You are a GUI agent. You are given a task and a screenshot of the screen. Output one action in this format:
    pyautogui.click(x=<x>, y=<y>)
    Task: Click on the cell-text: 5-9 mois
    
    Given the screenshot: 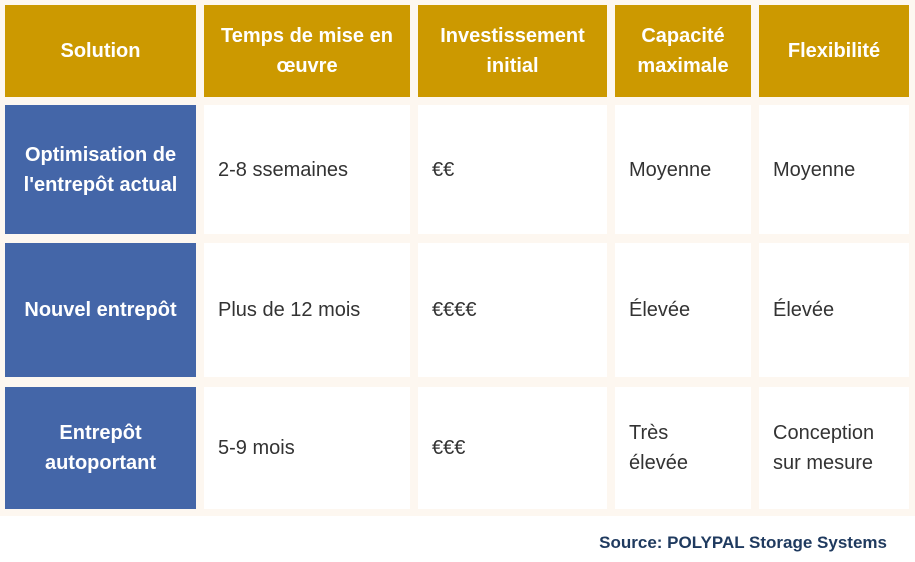 What is the action you would take?
    pyautogui.click(x=256, y=448)
    